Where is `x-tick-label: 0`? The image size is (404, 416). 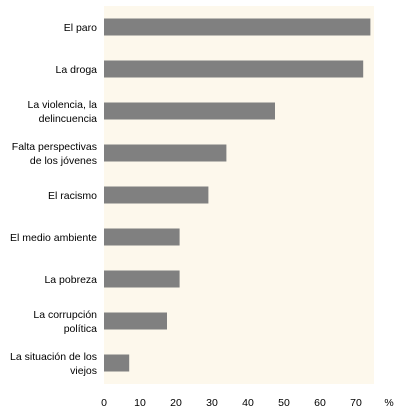 x-tick-label: 0 is located at coordinates (104, 403).